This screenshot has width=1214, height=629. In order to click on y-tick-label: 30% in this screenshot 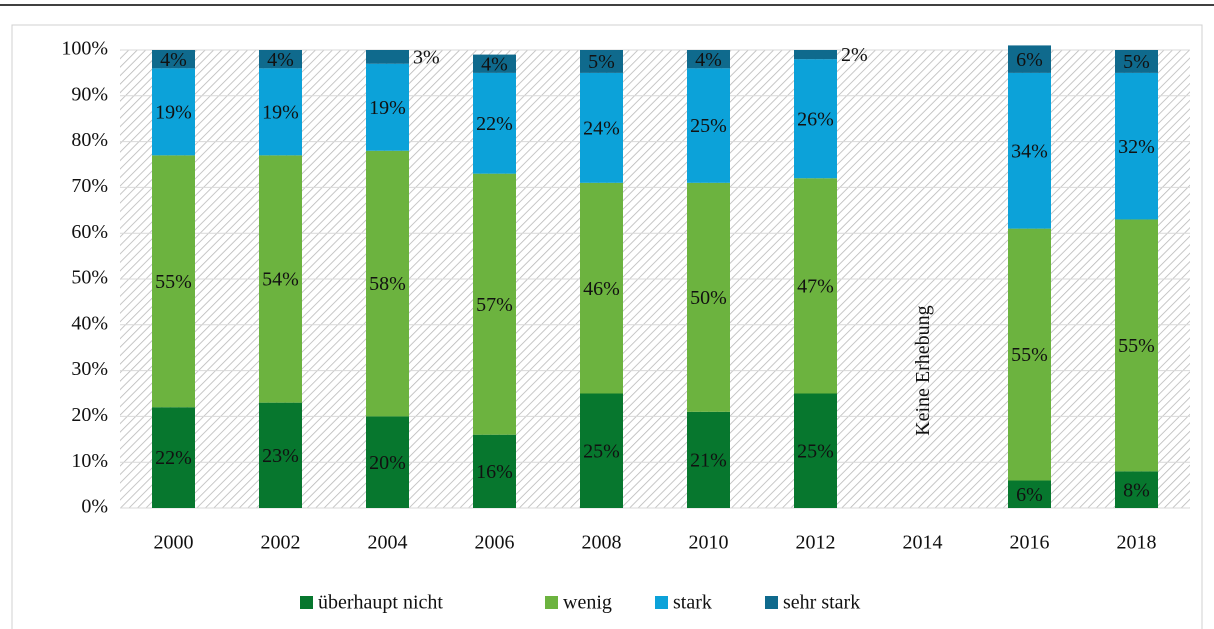, I will do `click(89, 369)`.